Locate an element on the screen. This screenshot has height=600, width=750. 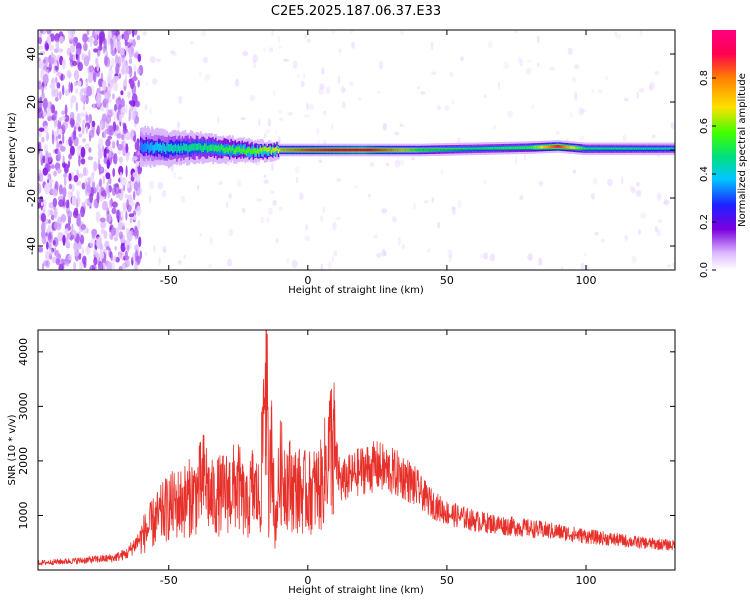
y-tick-label: 3000 is located at coordinates (23, 406).